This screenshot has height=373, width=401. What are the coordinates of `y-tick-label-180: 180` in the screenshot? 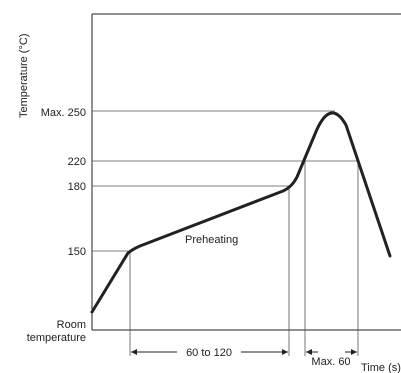 It's located at (77, 187).